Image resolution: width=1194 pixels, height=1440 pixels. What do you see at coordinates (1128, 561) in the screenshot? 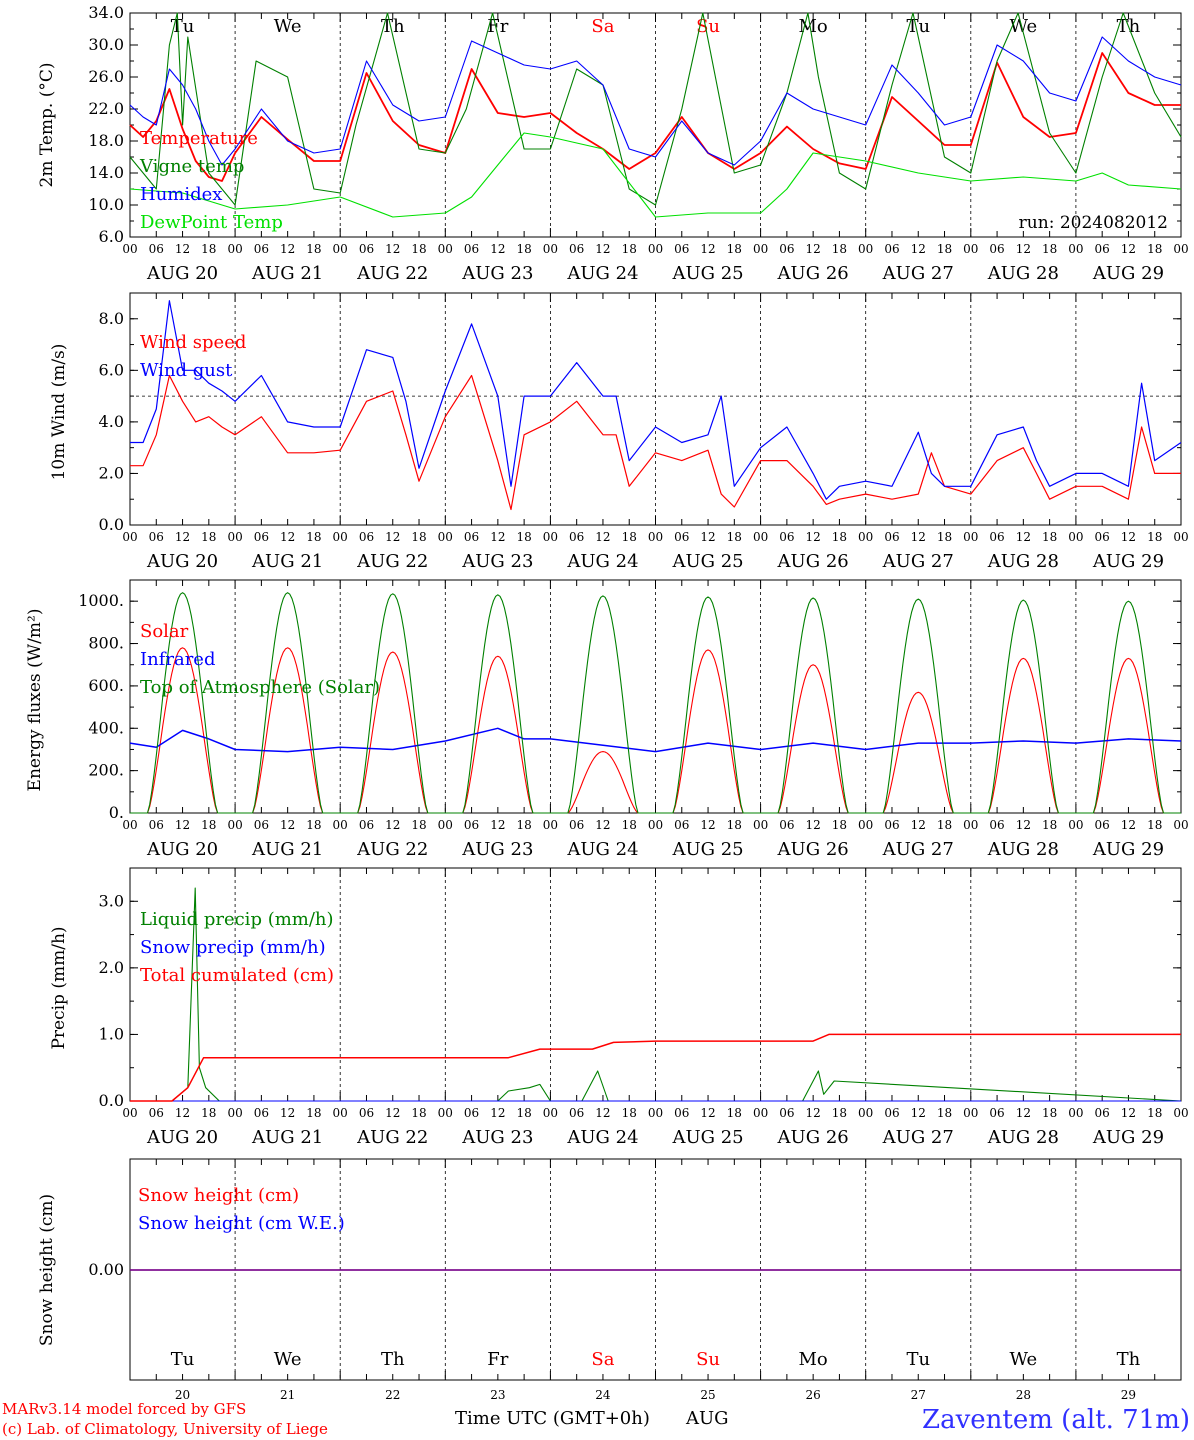
I see `day-label: AUG 29` at bounding box center [1128, 561].